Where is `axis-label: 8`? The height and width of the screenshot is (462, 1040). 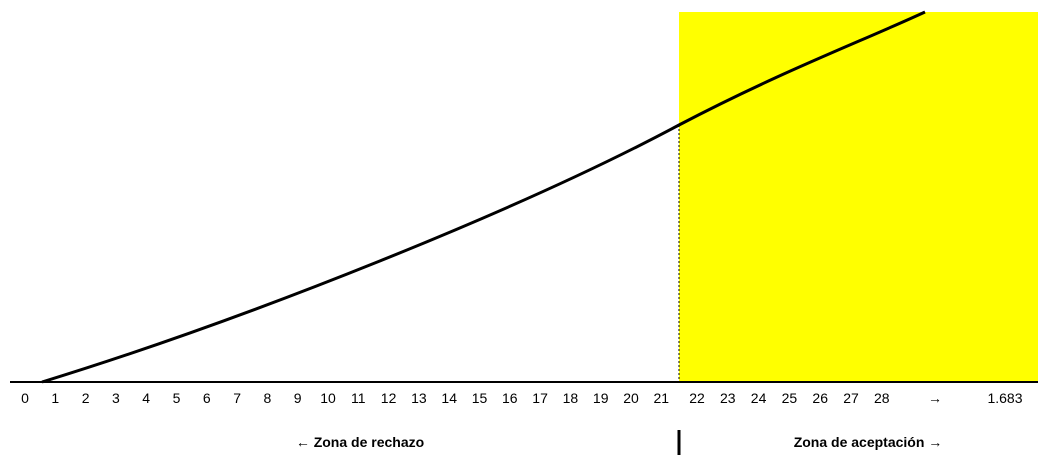
axis-label: 8 is located at coordinates (268, 398).